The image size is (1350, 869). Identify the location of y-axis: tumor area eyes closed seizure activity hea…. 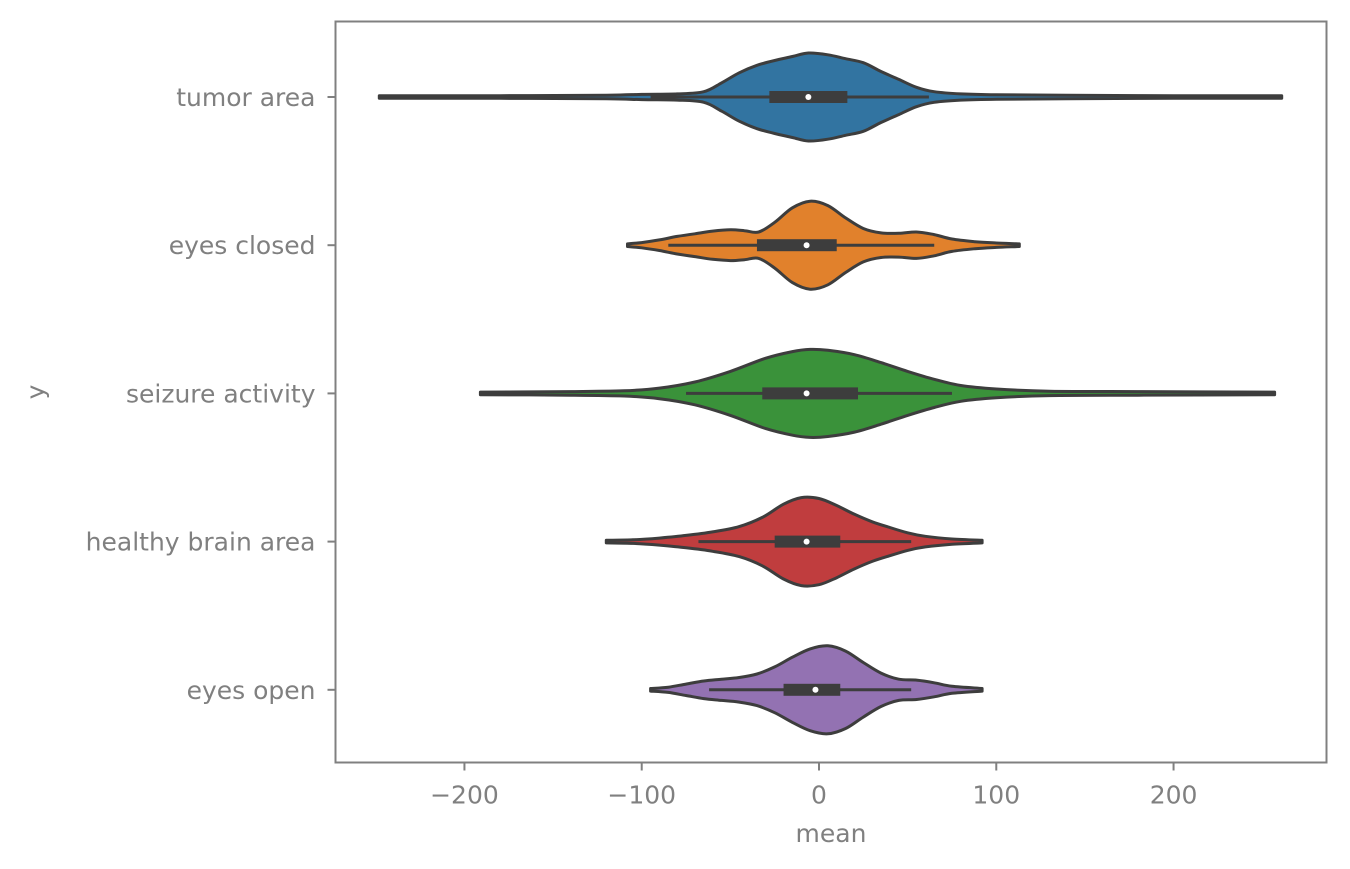
(211, 394).